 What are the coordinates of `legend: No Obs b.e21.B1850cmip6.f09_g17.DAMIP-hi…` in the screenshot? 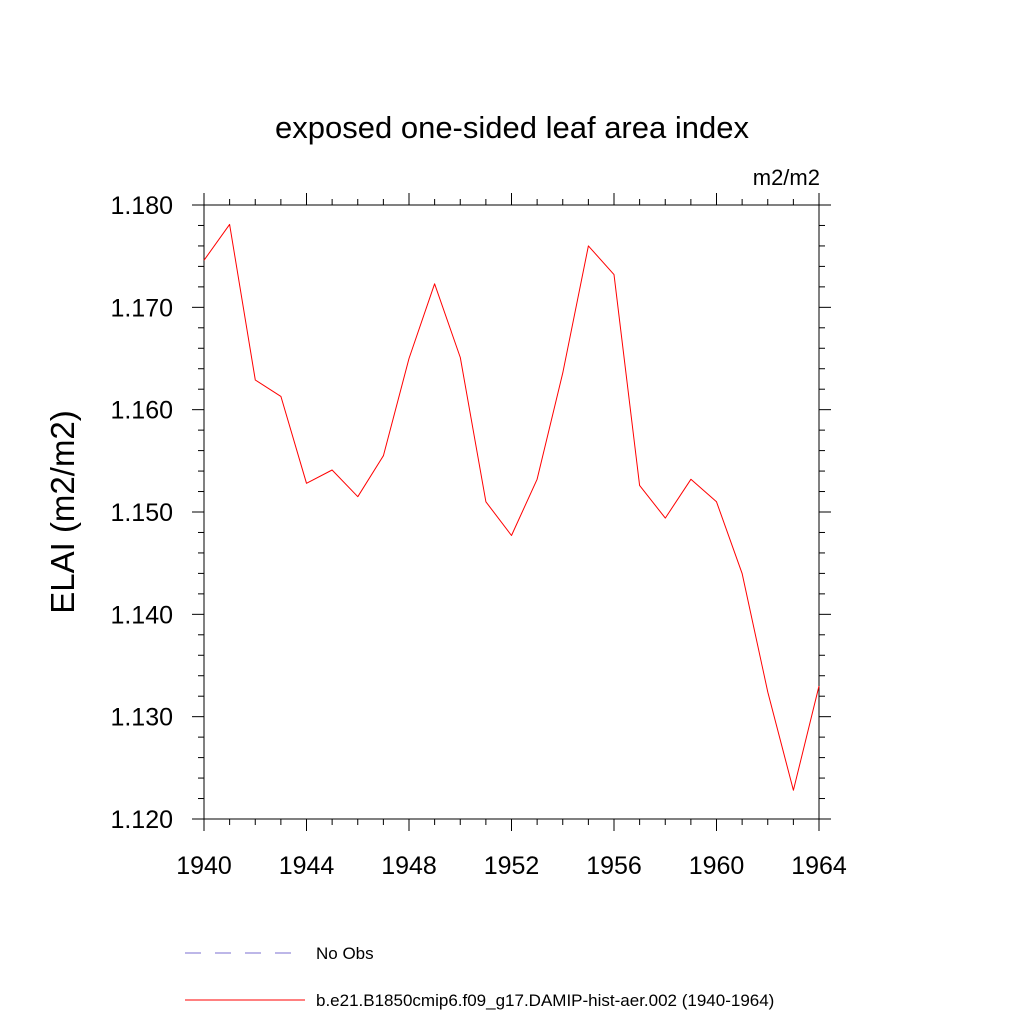 It's located at (479, 977).